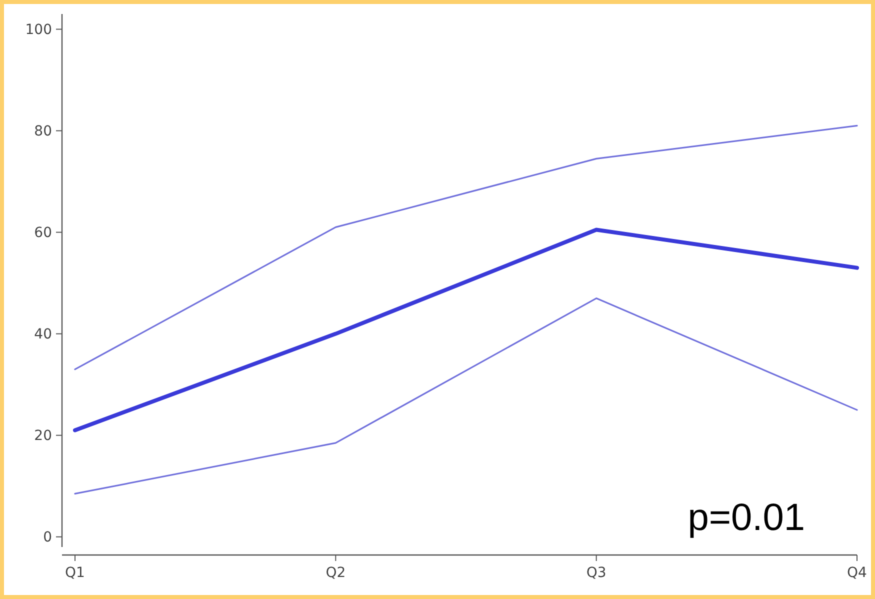 This screenshot has width=875, height=599. I want to click on x-tick-label: Q2, so click(336, 573).